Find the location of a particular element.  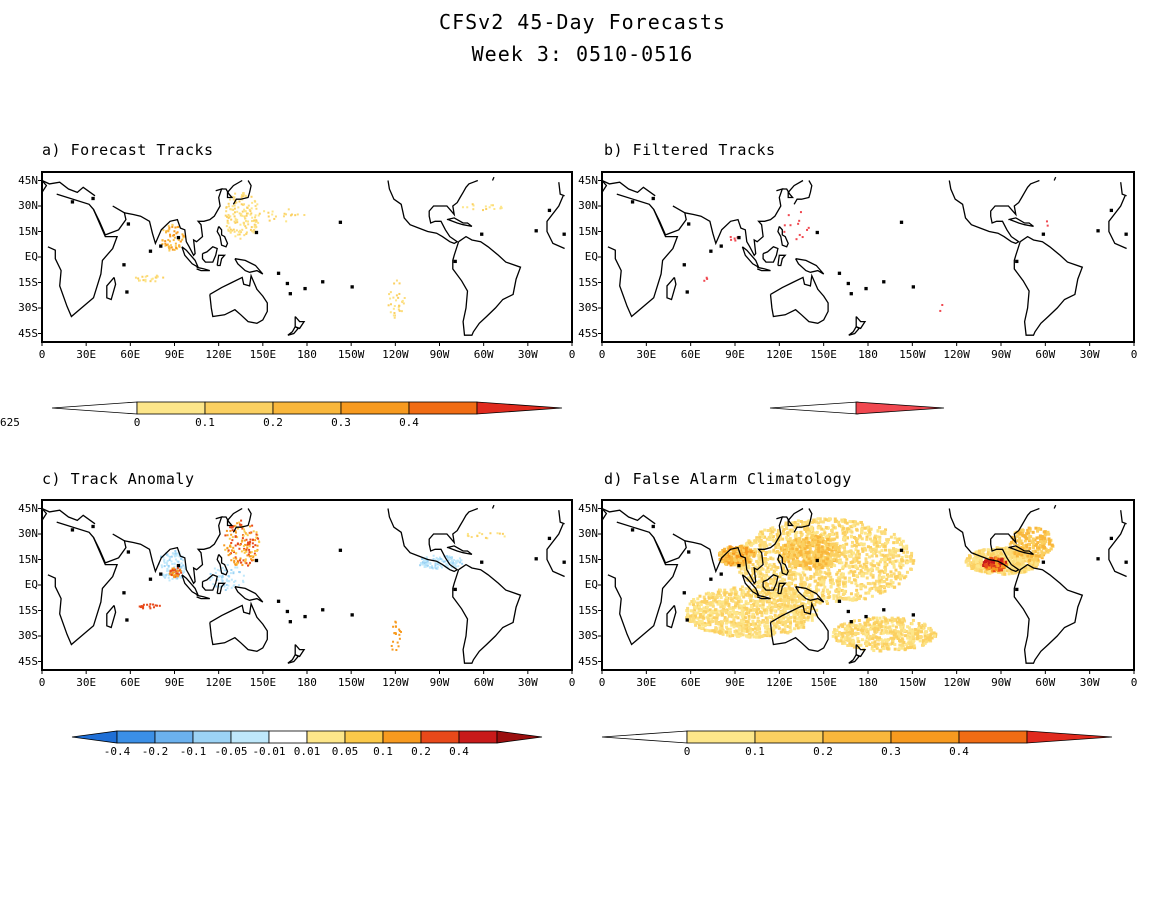

field-d is located at coordinates (870, 585).